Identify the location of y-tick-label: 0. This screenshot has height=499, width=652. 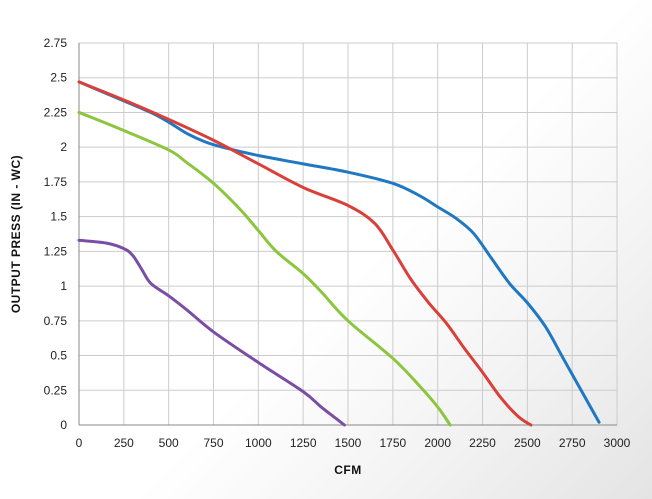
(63, 425).